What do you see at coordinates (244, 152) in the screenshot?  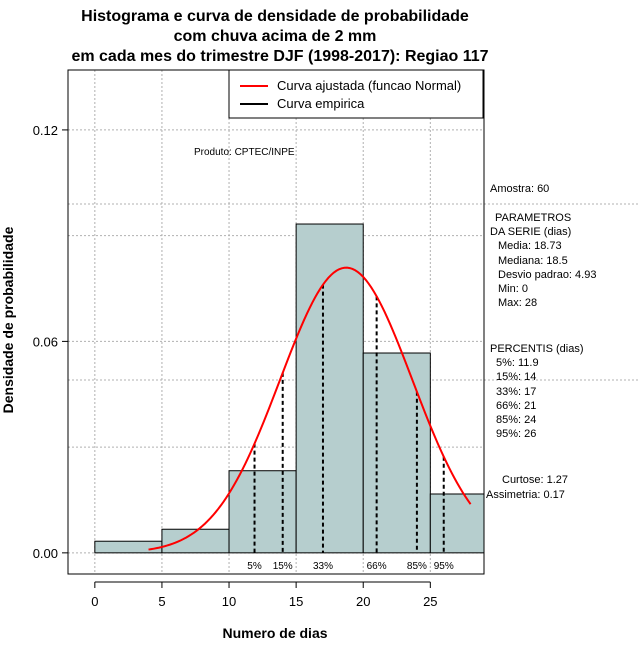 I see `product-annotation: Produto: CPTEC/INPE` at bounding box center [244, 152].